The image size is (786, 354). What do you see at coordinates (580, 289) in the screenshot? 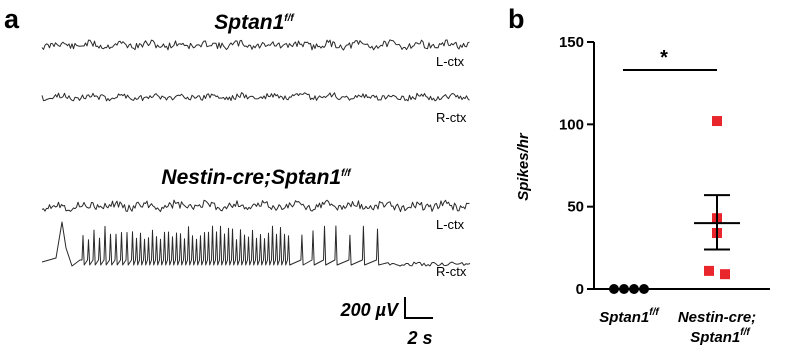
I see `y-tick-label: 0` at bounding box center [580, 289].